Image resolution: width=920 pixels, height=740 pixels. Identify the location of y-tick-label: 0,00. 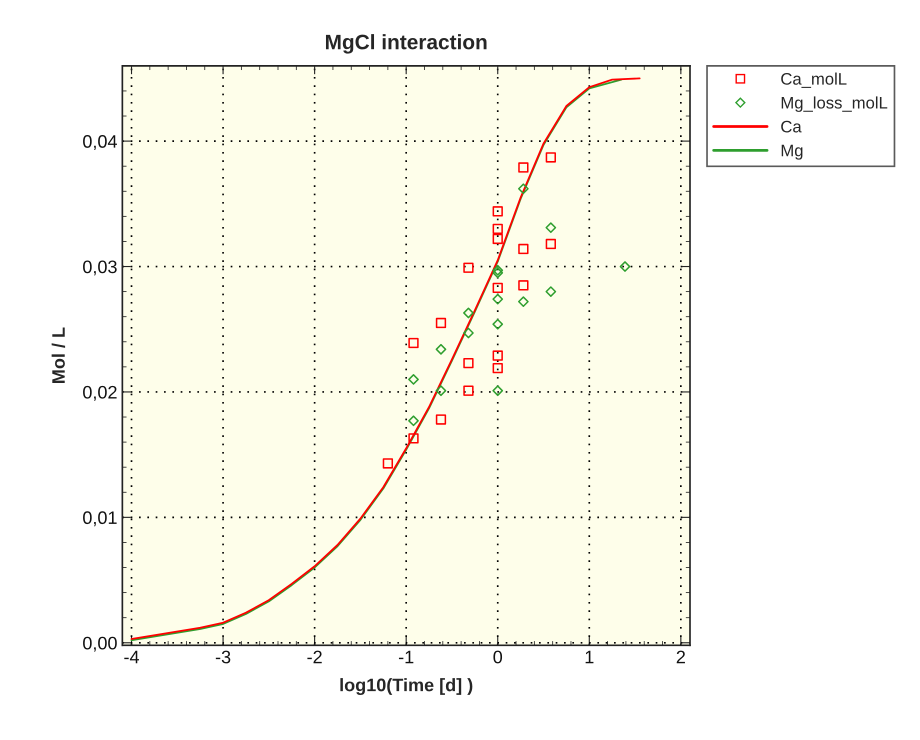
(100, 644).